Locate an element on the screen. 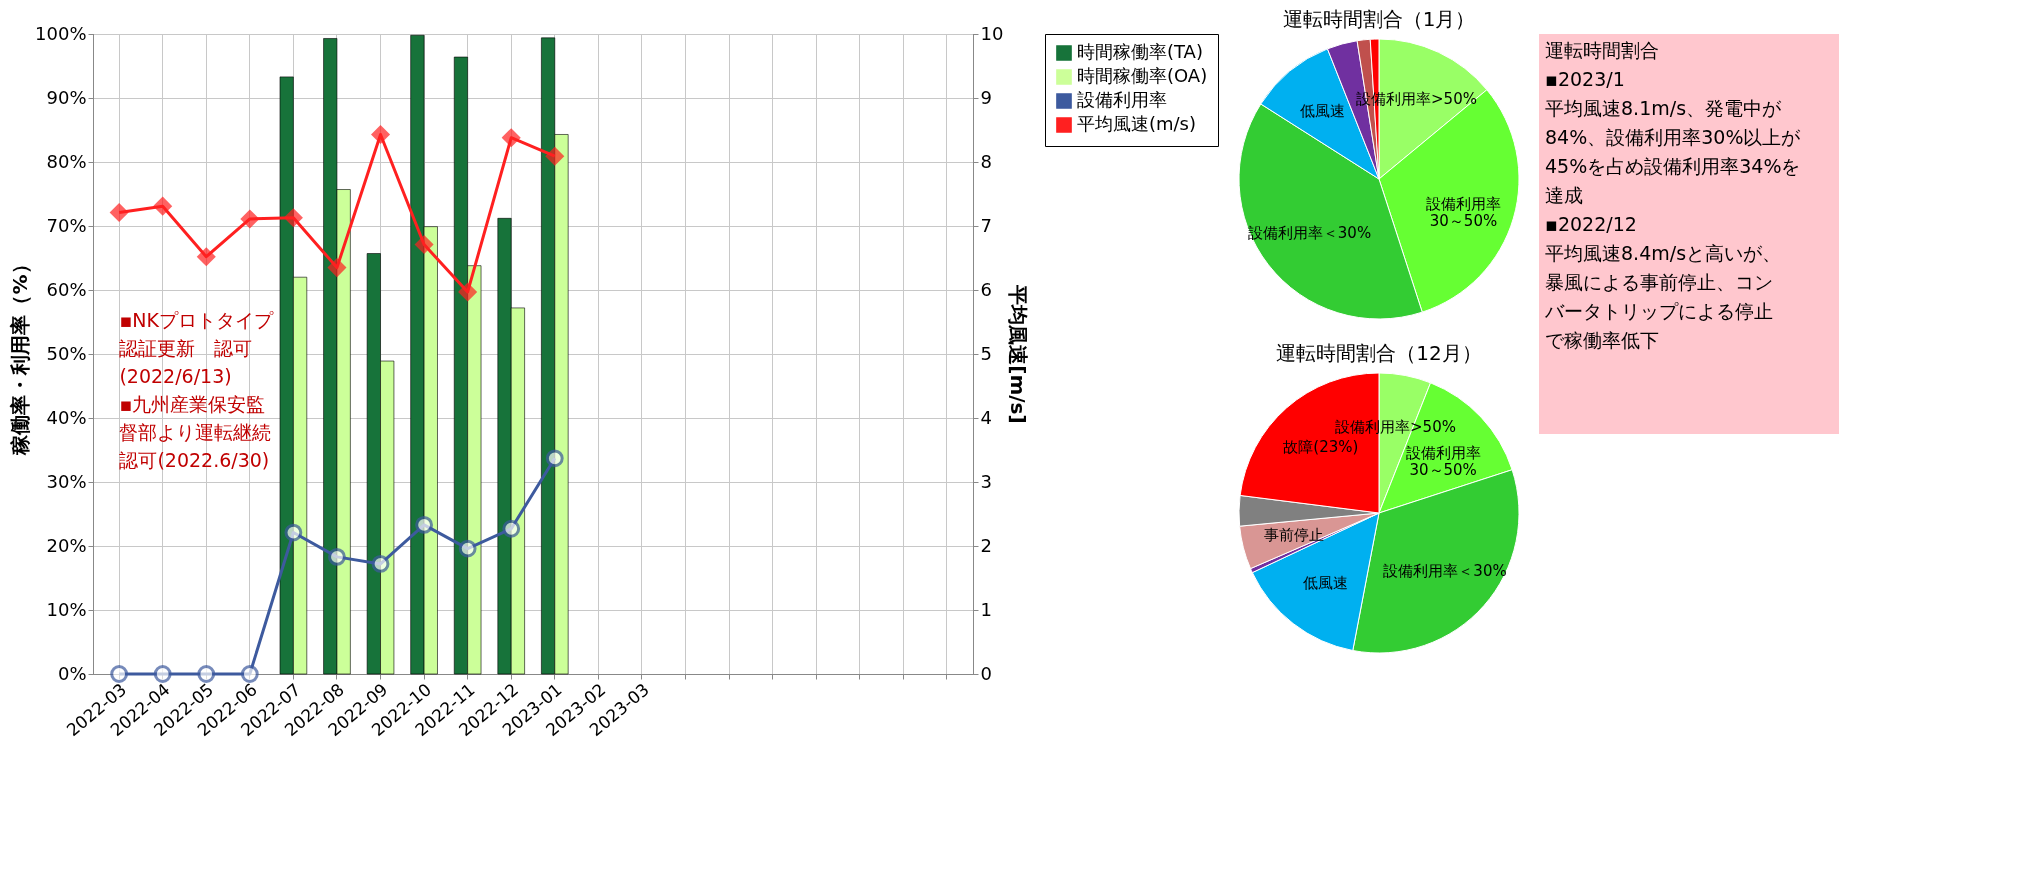  y-tick-label: 80% is located at coordinates (66, 161).